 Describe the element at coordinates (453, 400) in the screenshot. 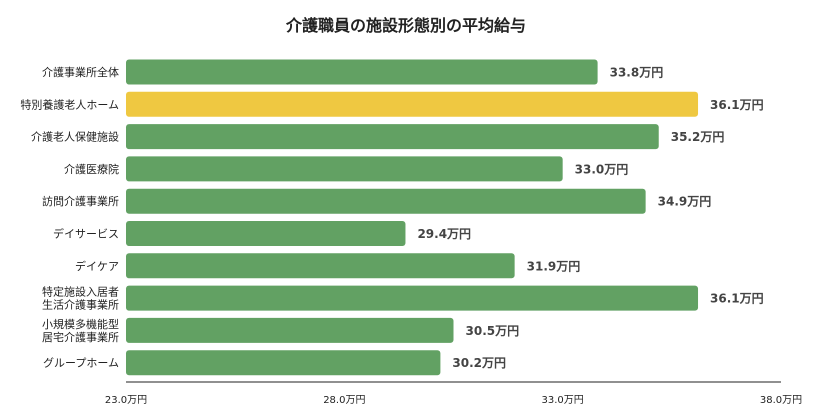

I see `x-tick-labels: 23.0万円 28.0万円 33.0万円 38.0万円` at that location.